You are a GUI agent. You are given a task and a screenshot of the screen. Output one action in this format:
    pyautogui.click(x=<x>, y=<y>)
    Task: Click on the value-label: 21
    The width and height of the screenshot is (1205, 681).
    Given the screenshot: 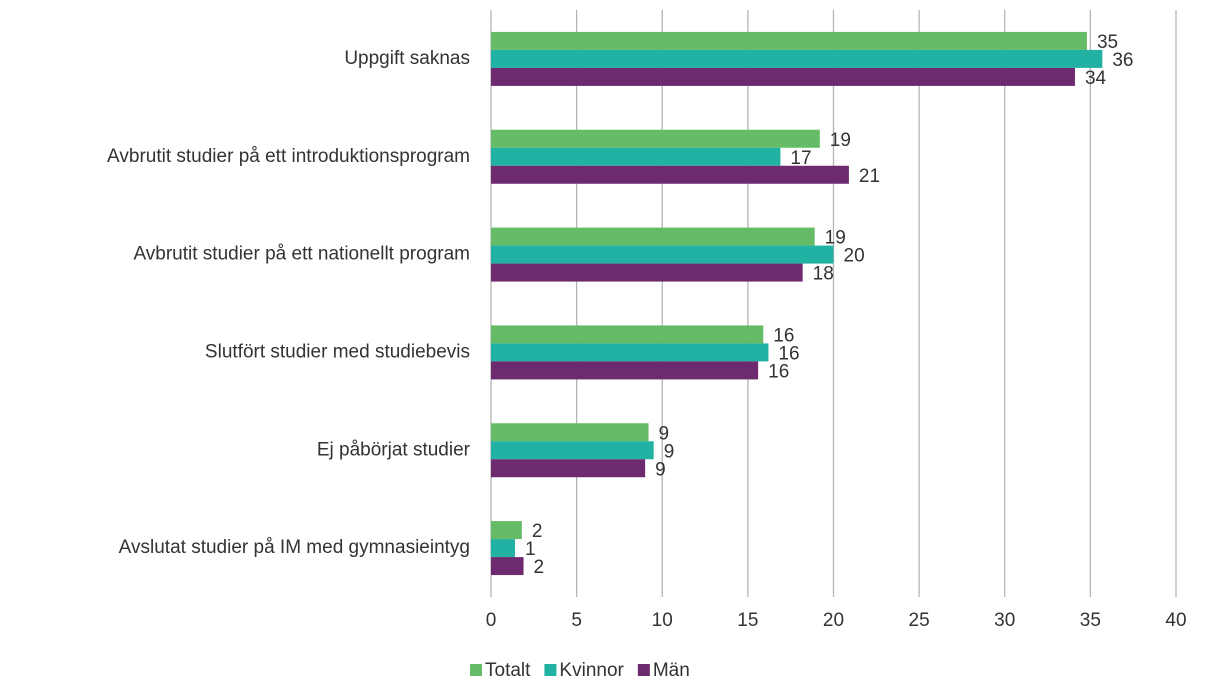 What is the action you would take?
    pyautogui.click(x=869, y=176)
    